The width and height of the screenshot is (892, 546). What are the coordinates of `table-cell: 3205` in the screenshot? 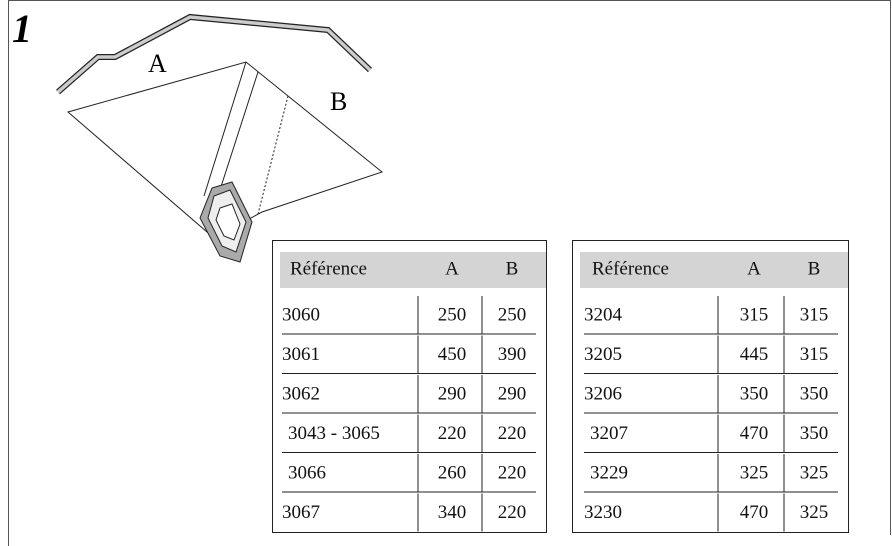 It's located at (603, 354).